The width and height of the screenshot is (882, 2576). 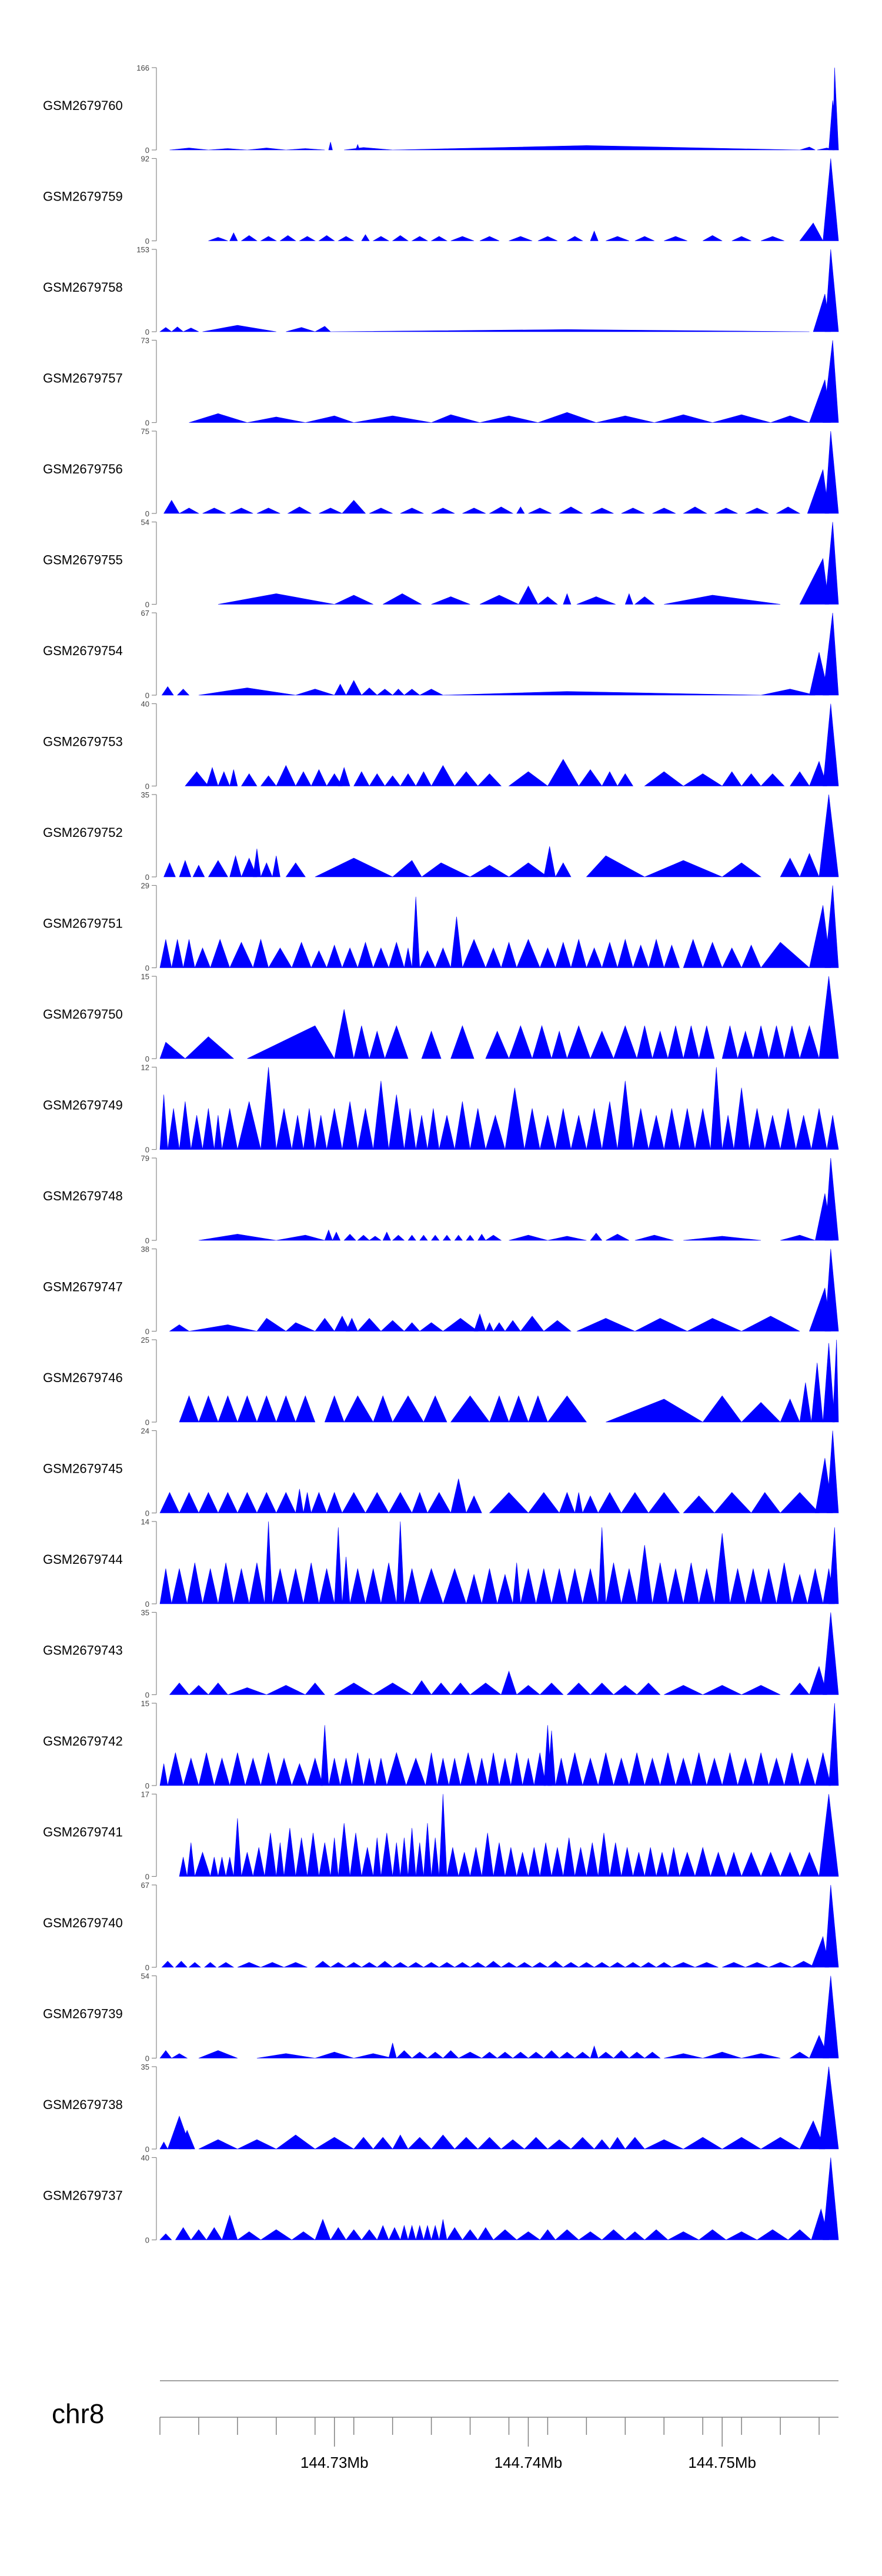 What do you see at coordinates (441, 382) in the screenshot?
I see `coverage-track: GSM2679757 73 0` at bounding box center [441, 382].